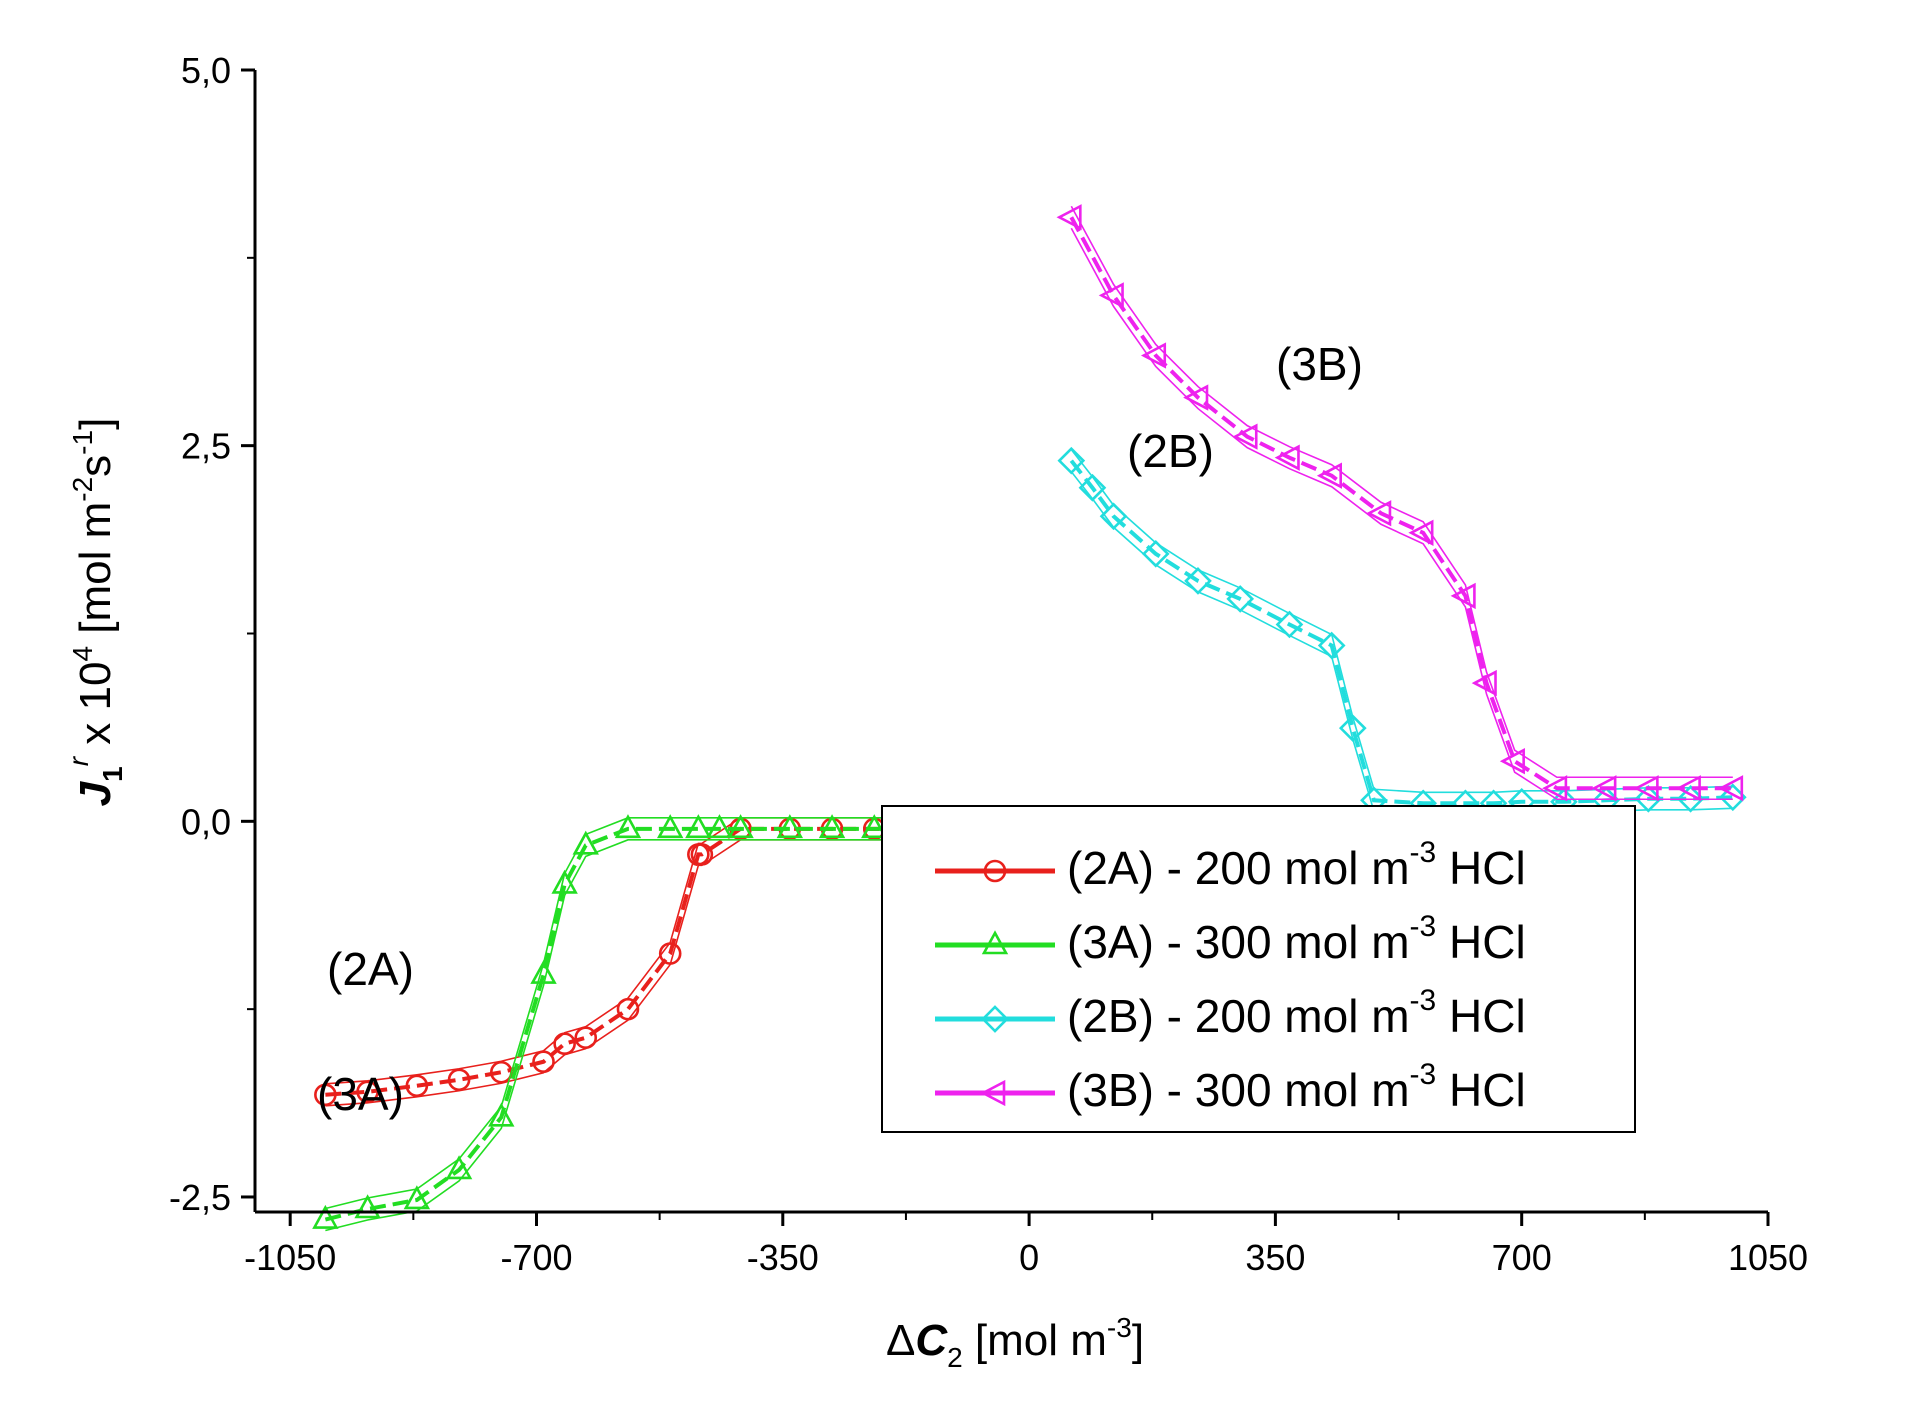  I want to click on annotation-3A: (3A), so click(360, 1094).